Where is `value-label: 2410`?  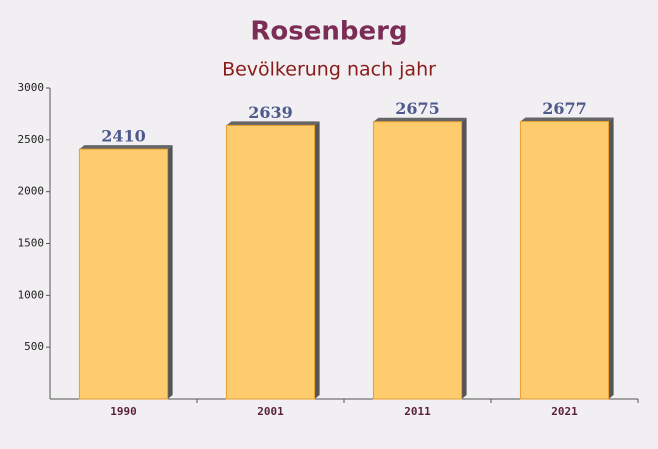
value-label: 2410 is located at coordinates (123, 136).